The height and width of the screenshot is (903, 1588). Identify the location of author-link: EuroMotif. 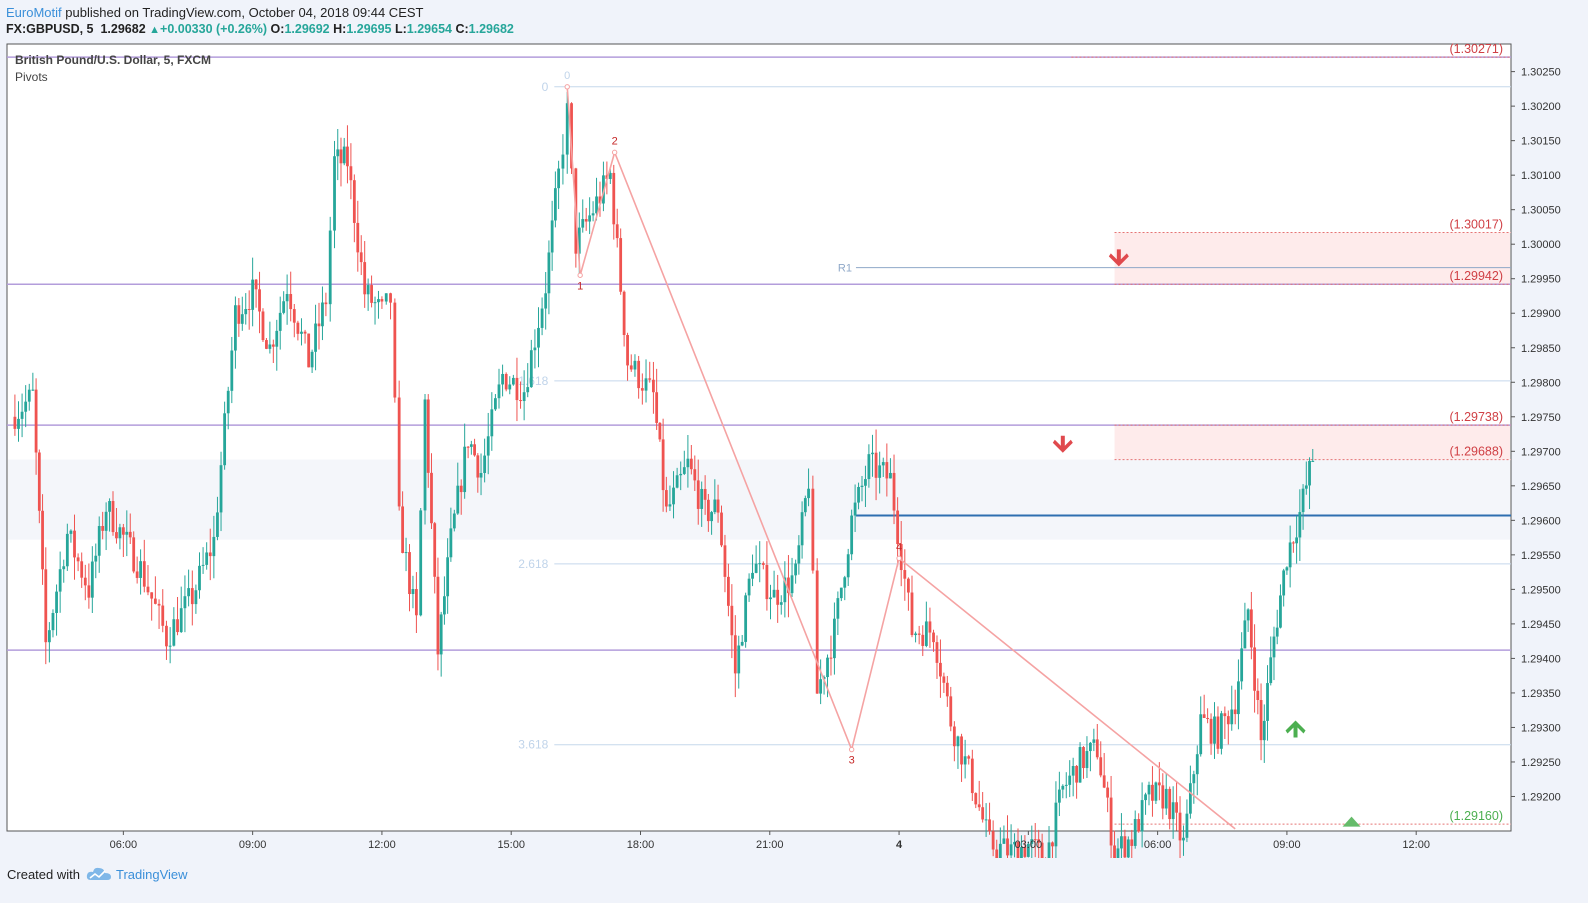
(34, 12).